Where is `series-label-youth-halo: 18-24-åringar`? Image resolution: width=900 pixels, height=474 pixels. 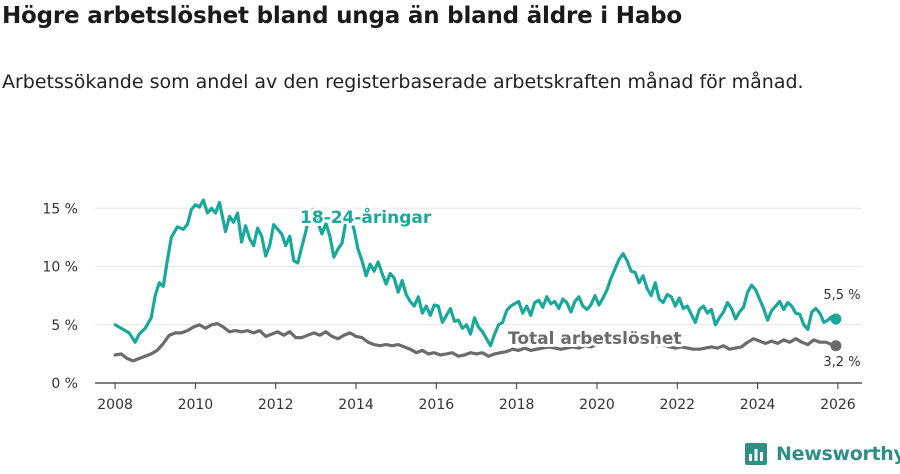 series-label-youth-halo: 18-24-åringar is located at coordinates (366, 217).